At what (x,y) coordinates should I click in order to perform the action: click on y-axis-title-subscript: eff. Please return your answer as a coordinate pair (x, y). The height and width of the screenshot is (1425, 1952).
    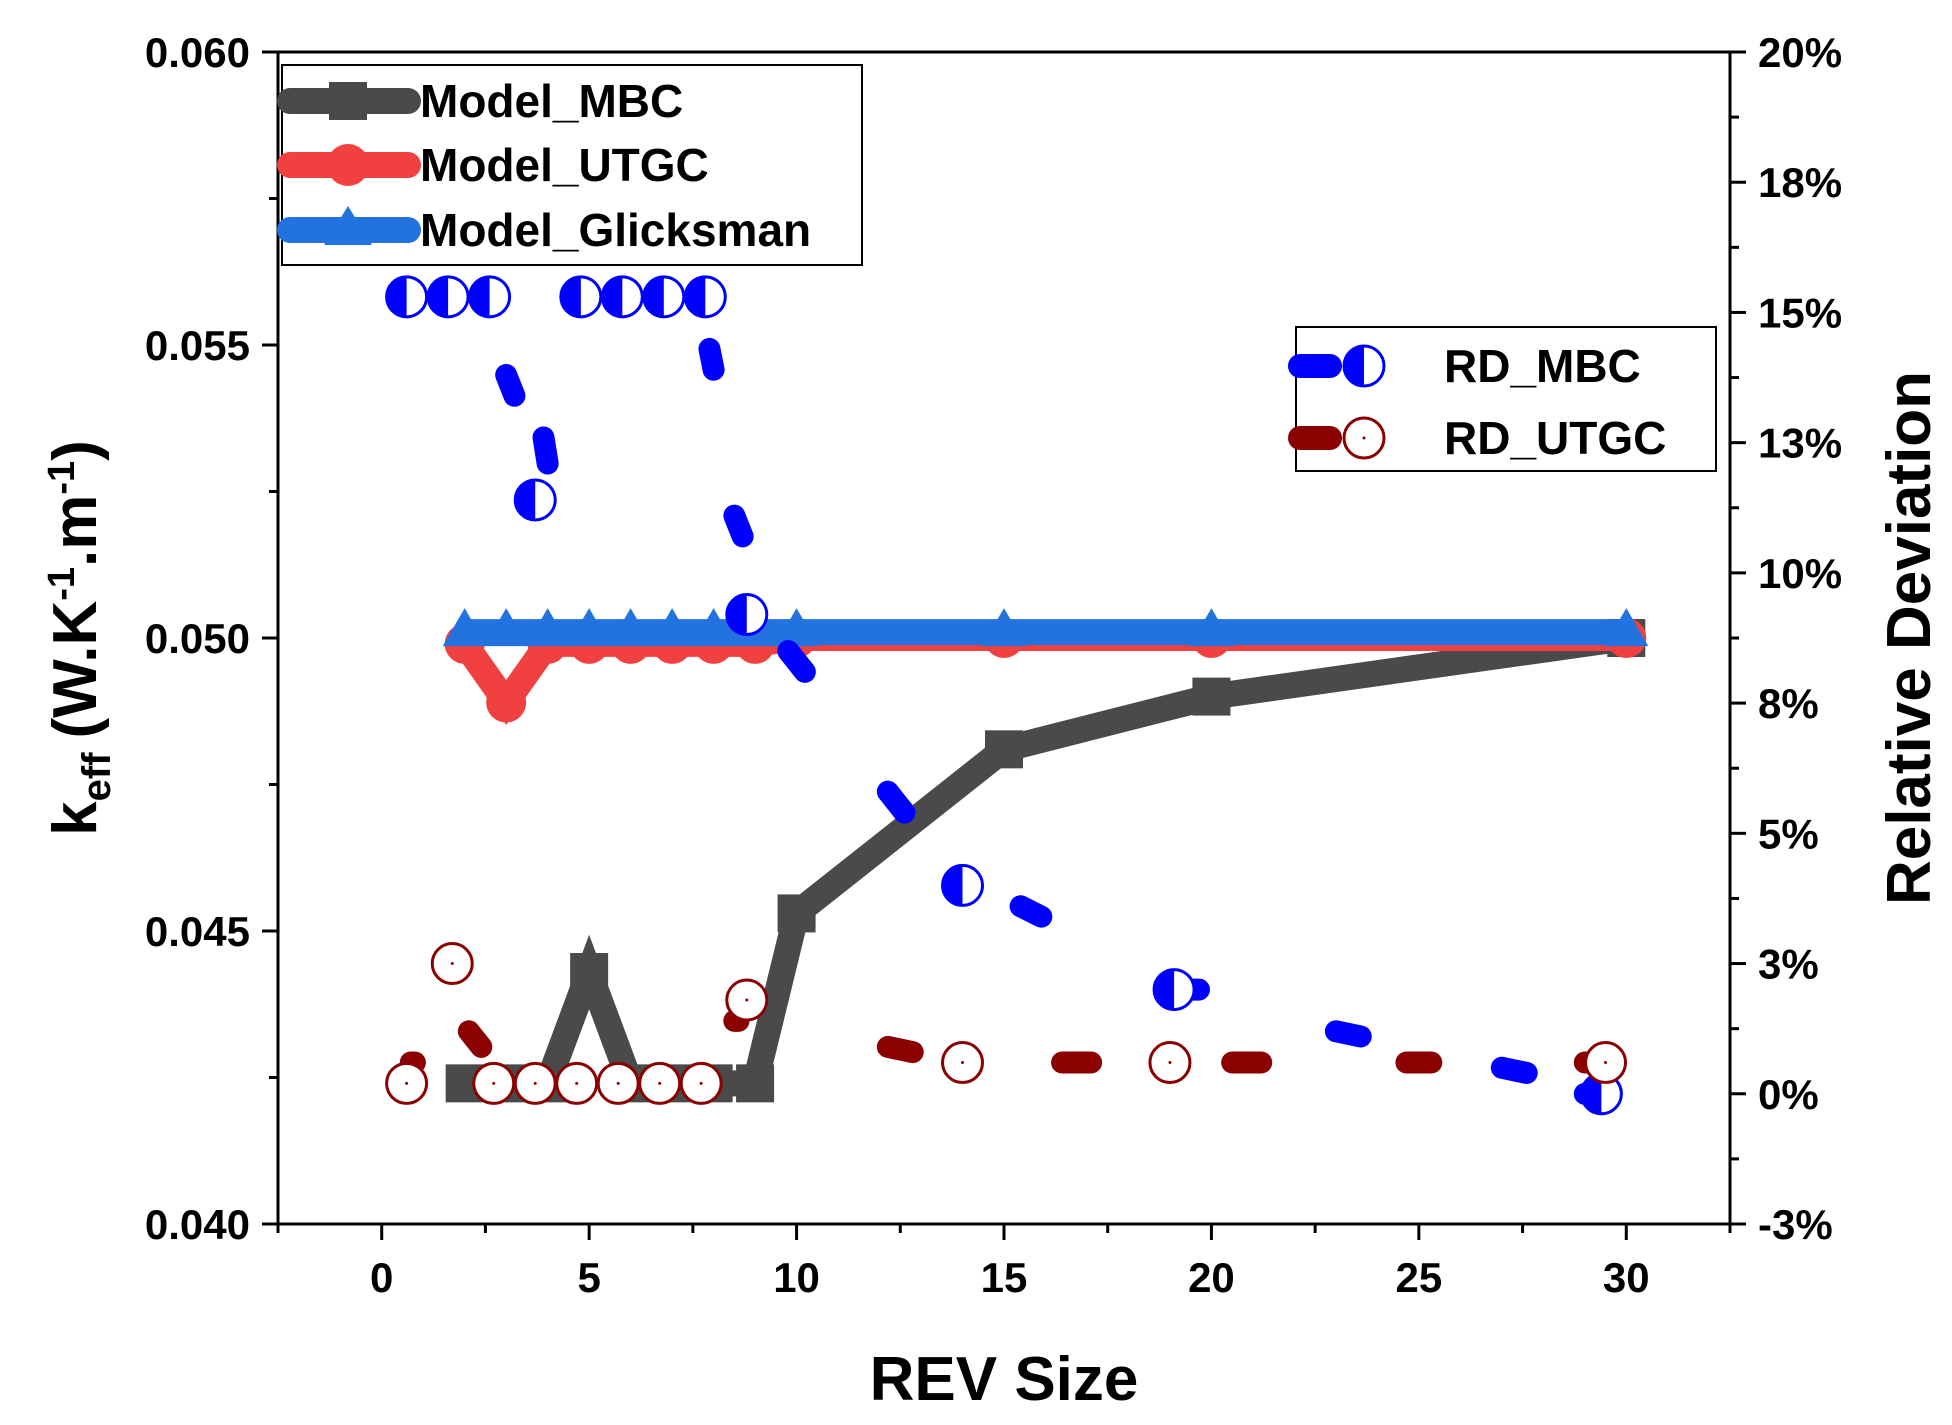
    Looking at the image, I should click on (97, 777).